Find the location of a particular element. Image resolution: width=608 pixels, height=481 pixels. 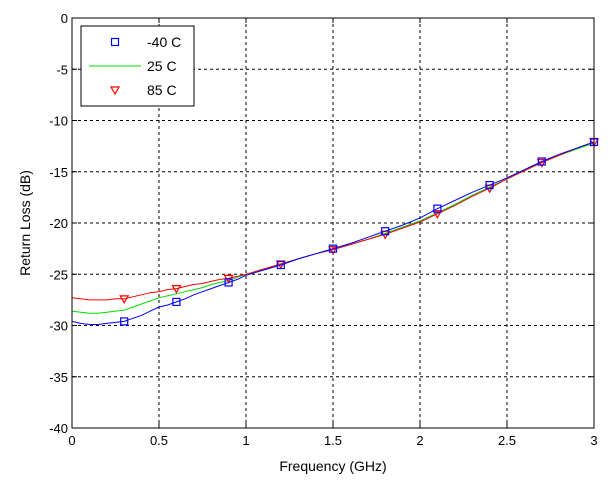

legend-label: 25 C is located at coordinates (162, 66).